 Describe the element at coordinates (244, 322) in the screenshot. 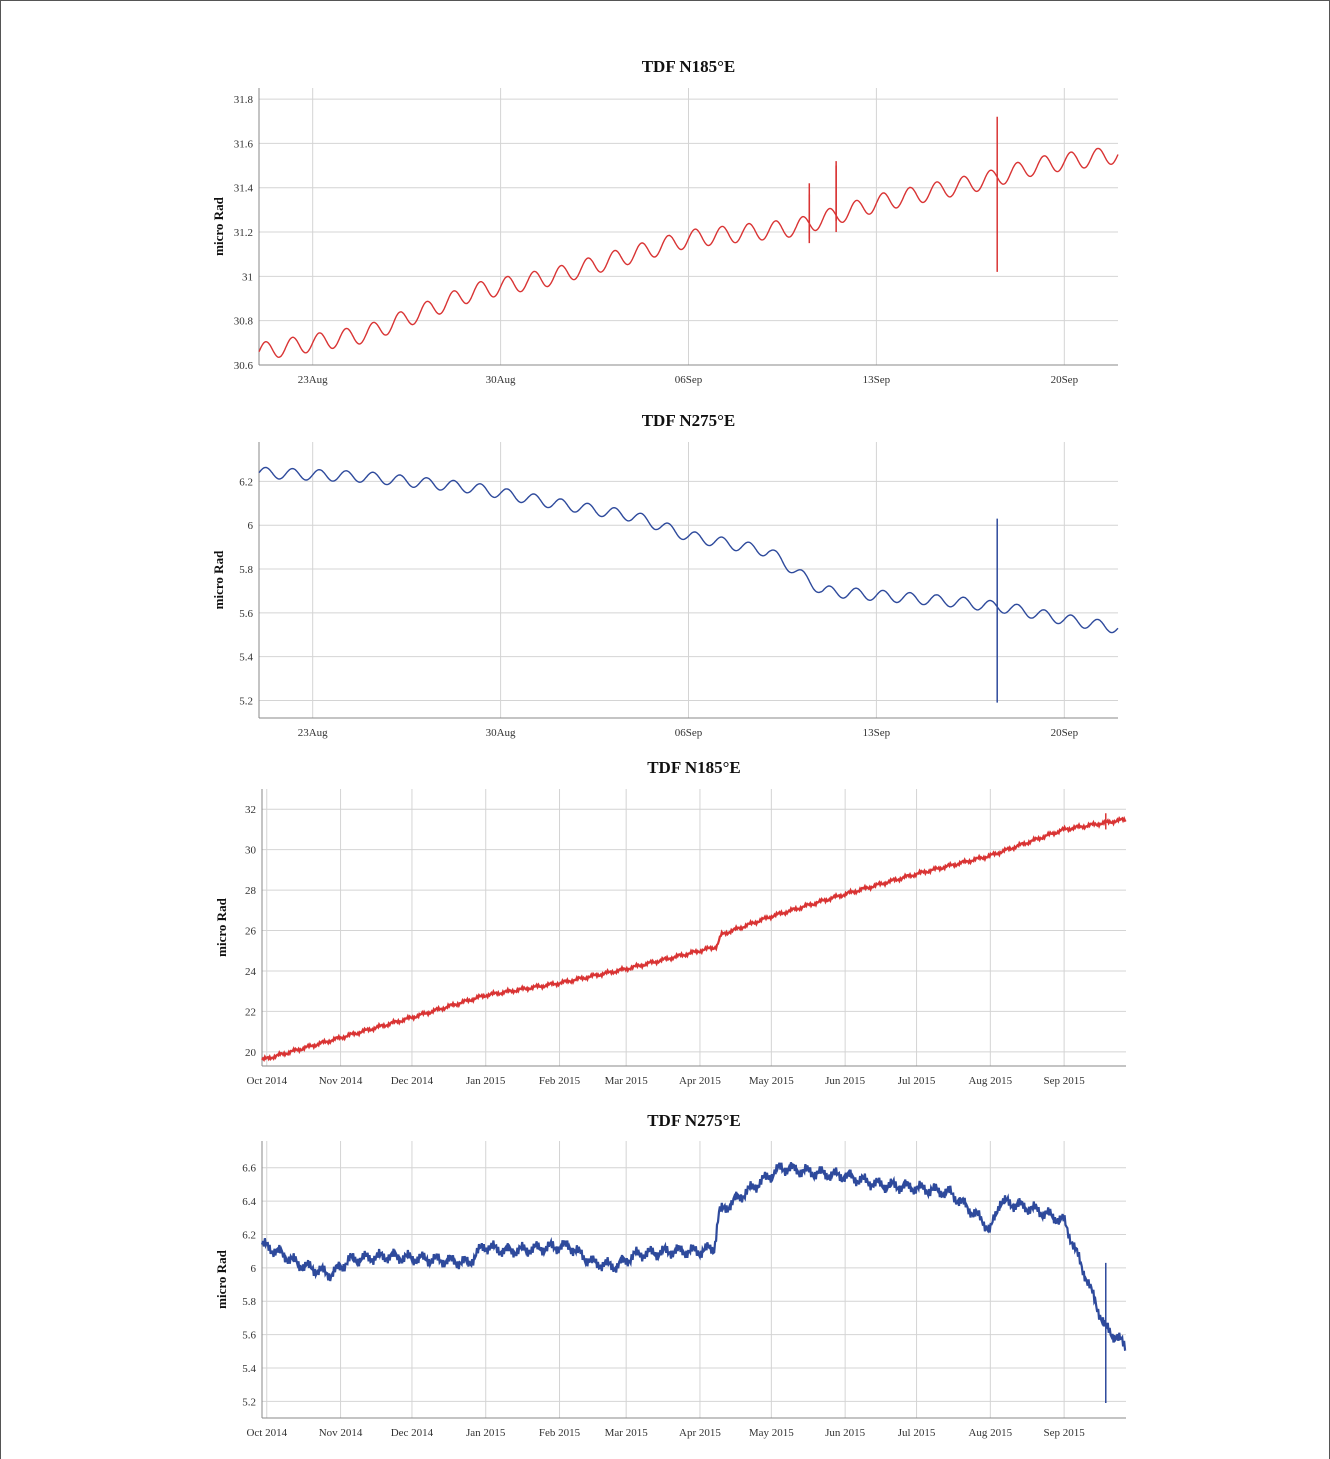

I see `y-tick-label: 30.8` at that location.